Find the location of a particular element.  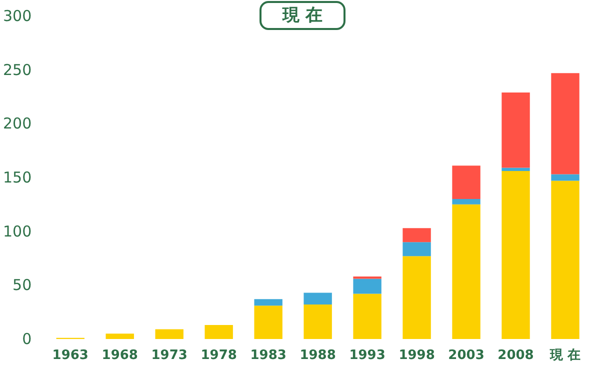

chart-title: 現 在 is located at coordinates (302, 16).